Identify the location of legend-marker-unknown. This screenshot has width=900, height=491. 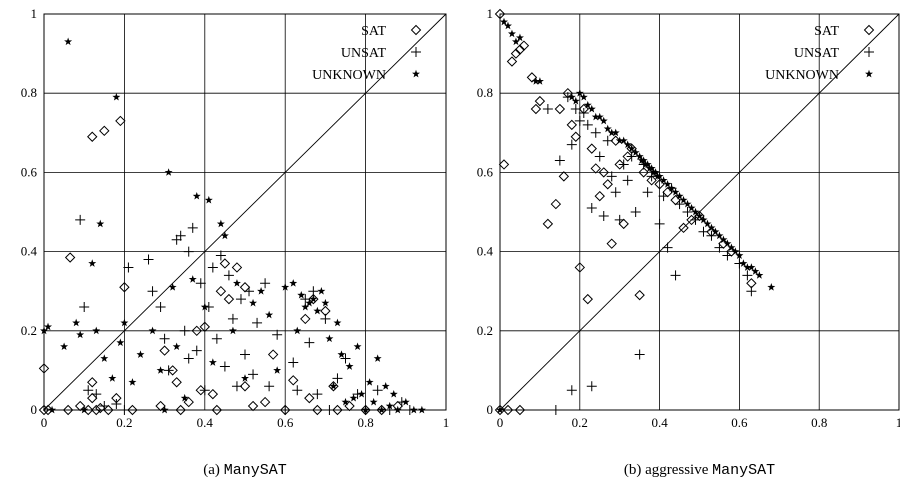
(869, 73).